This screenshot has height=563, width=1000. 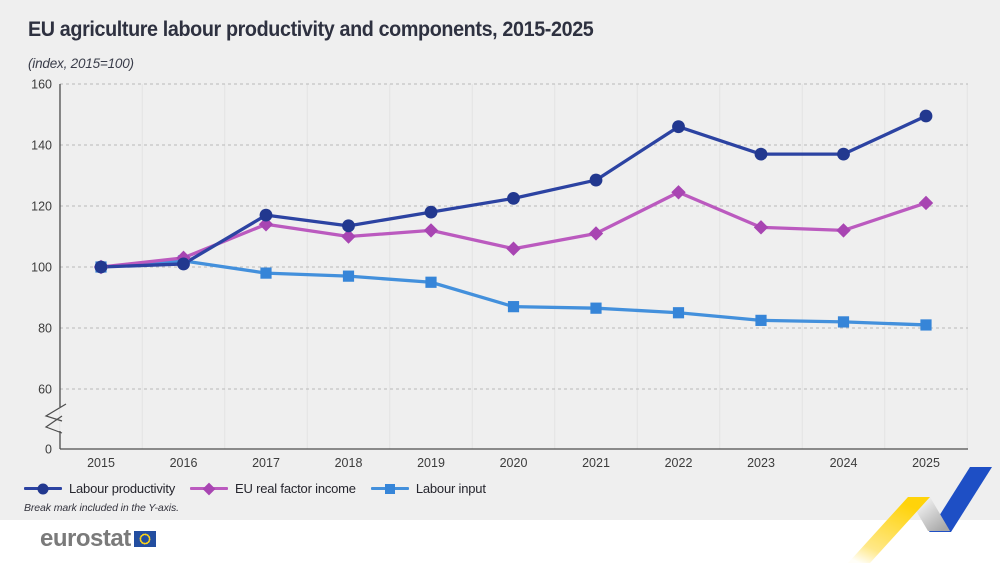 What do you see at coordinates (184, 463) in the screenshot?
I see `x-axis-tick-label: 2016` at bounding box center [184, 463].